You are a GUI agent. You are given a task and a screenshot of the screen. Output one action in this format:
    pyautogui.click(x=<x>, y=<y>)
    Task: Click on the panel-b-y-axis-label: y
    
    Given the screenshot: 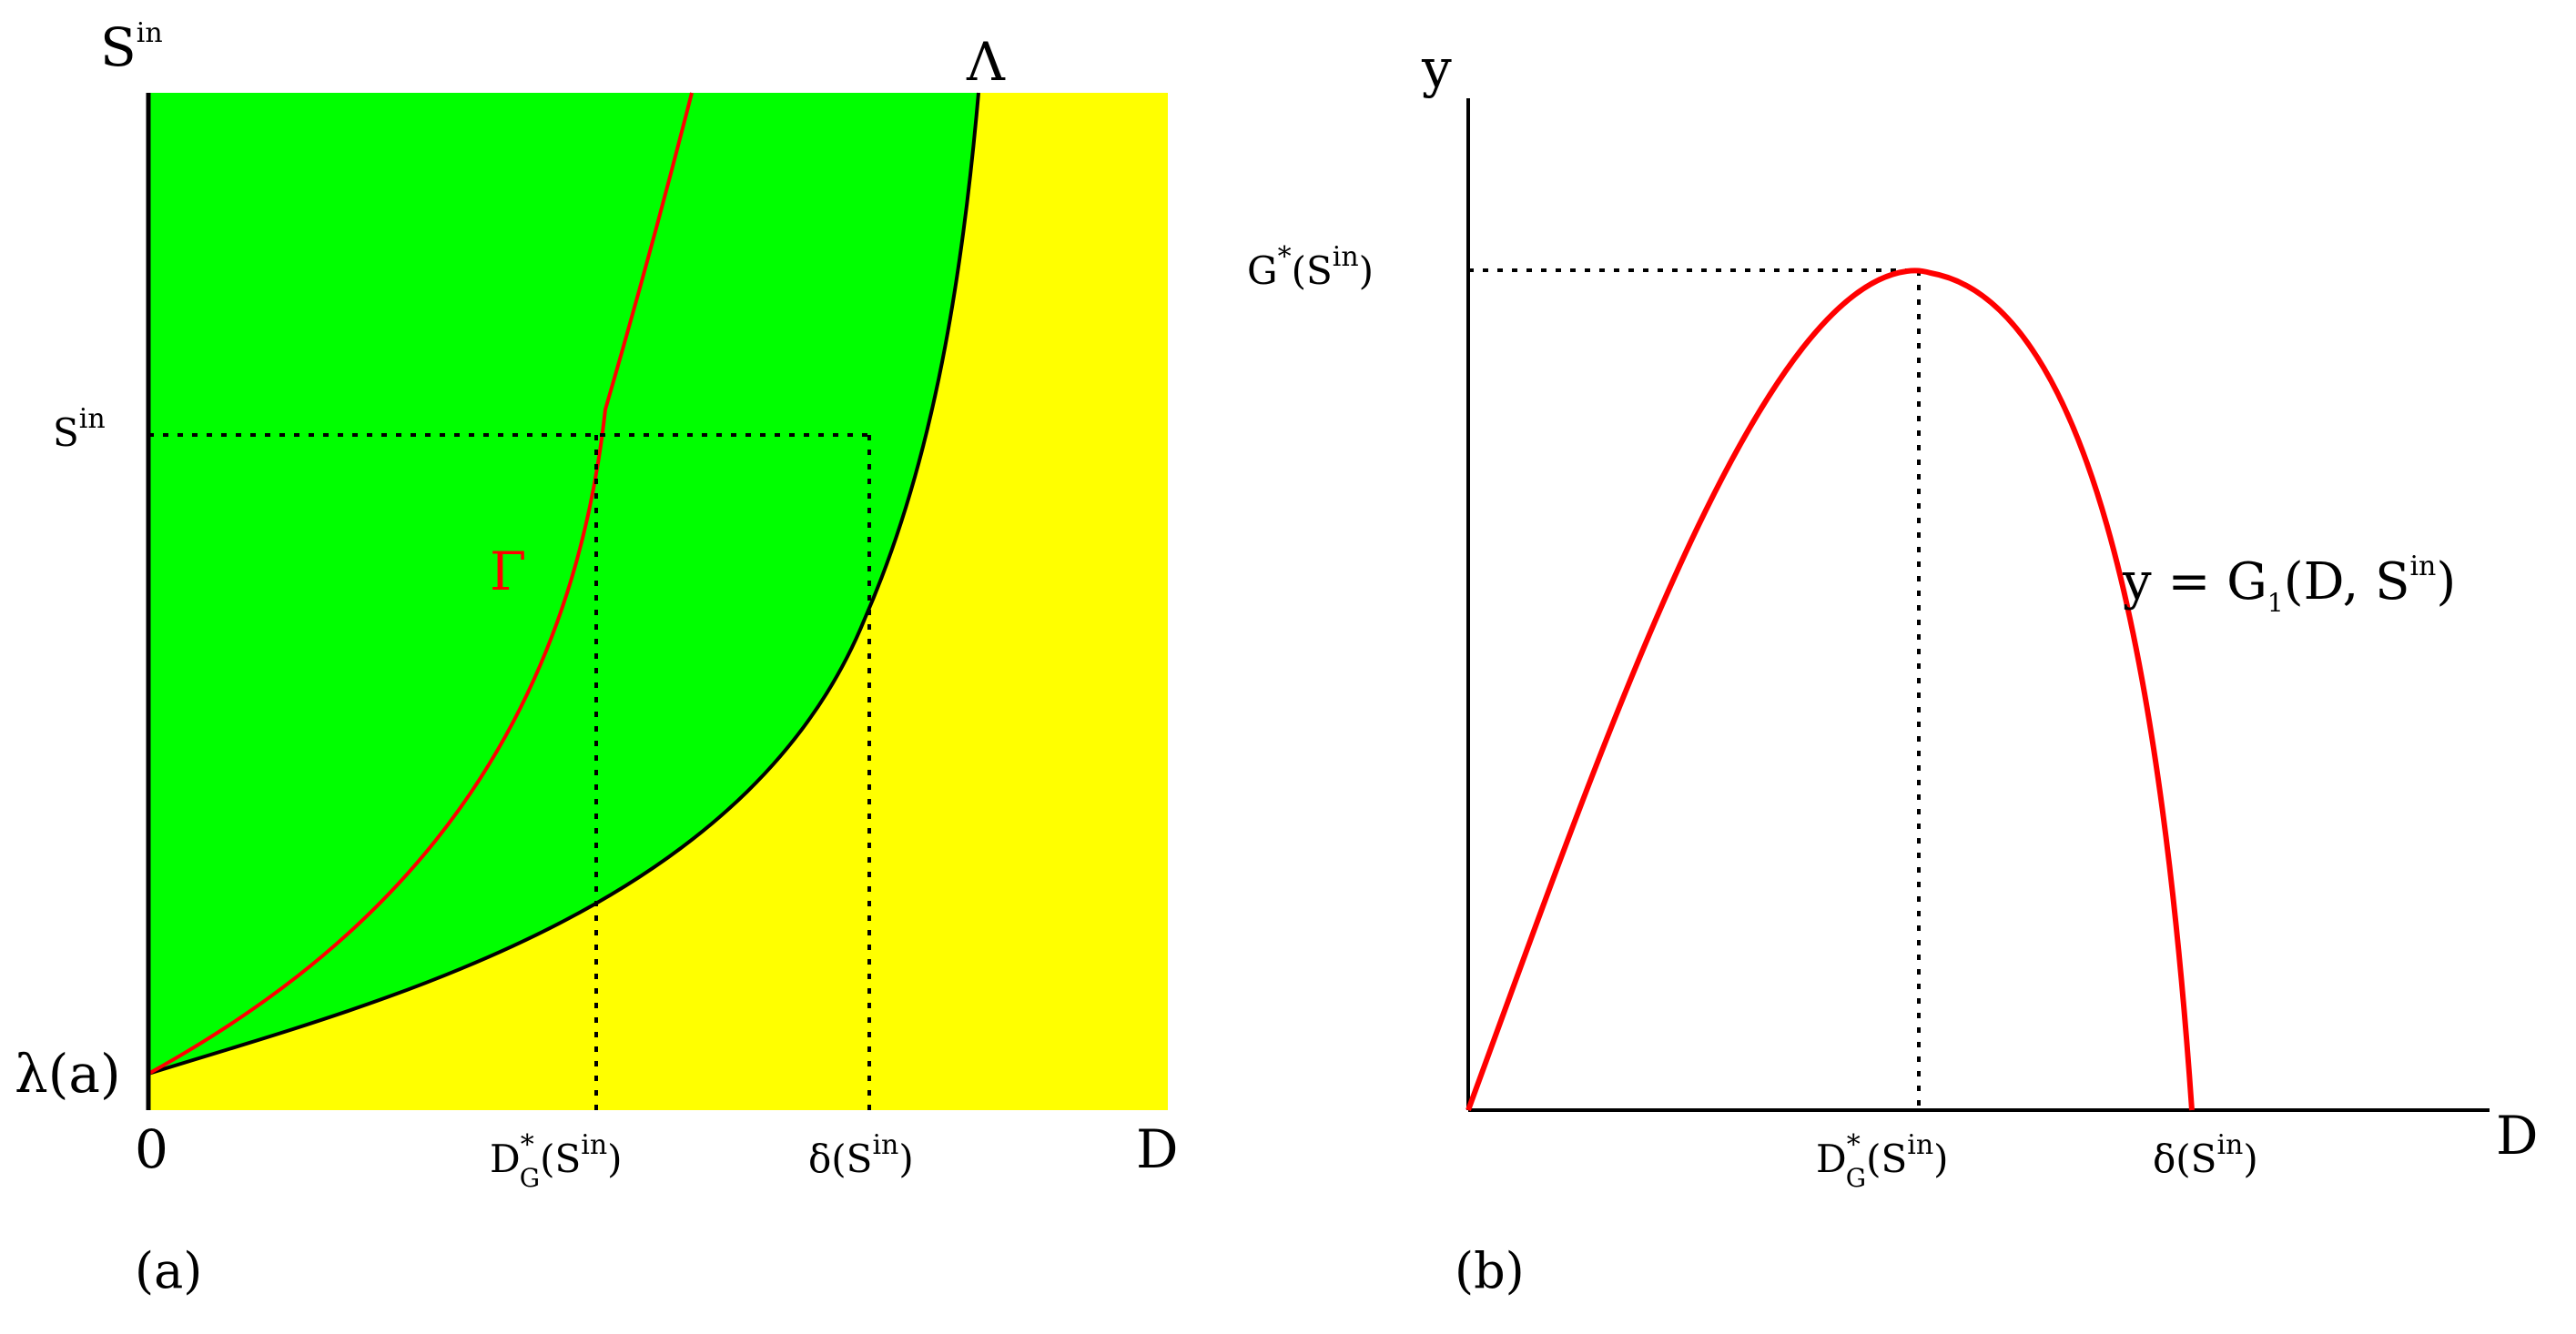 What is the action you would take?
    pyautogui.click(x=1436, y=68)
    